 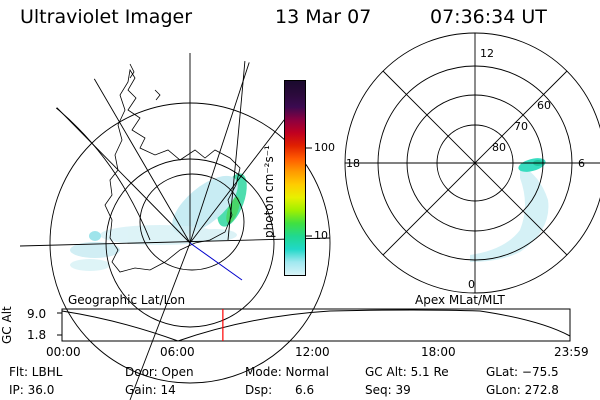 I want to click on status-door: Door: Open, so click(x=159, y=372).